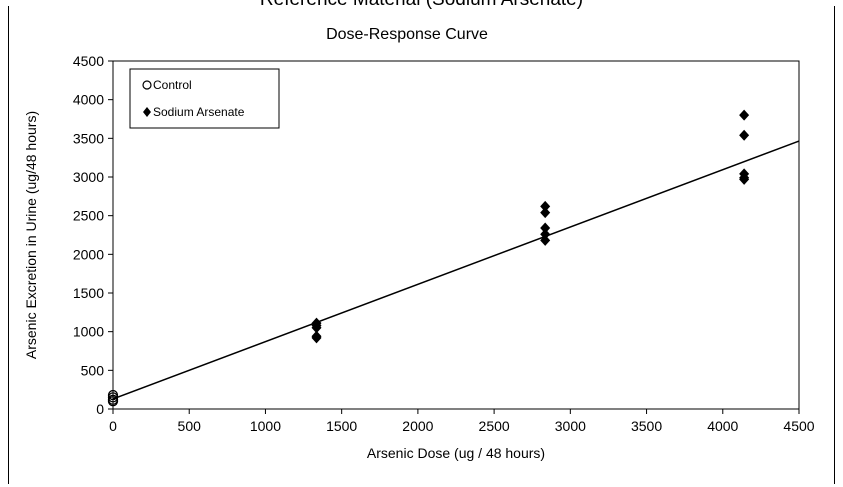  Describe the element at coordinates (31, 235) in the screenshot. I see `y-axis-title: Arsenic Excretion in Urine (ug/48 hours)` at that location.